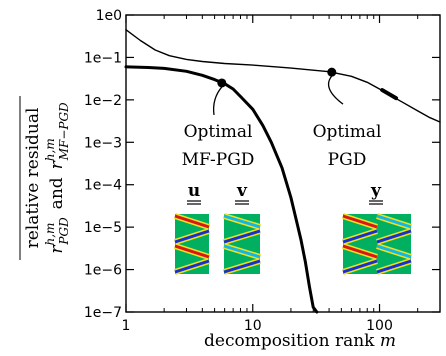 The height and width of the screenshot is (356, 446). Describe the element at coordinates (64, 231) in the screenshot. I see `y-label-pgd-sub: PGD` at that location.